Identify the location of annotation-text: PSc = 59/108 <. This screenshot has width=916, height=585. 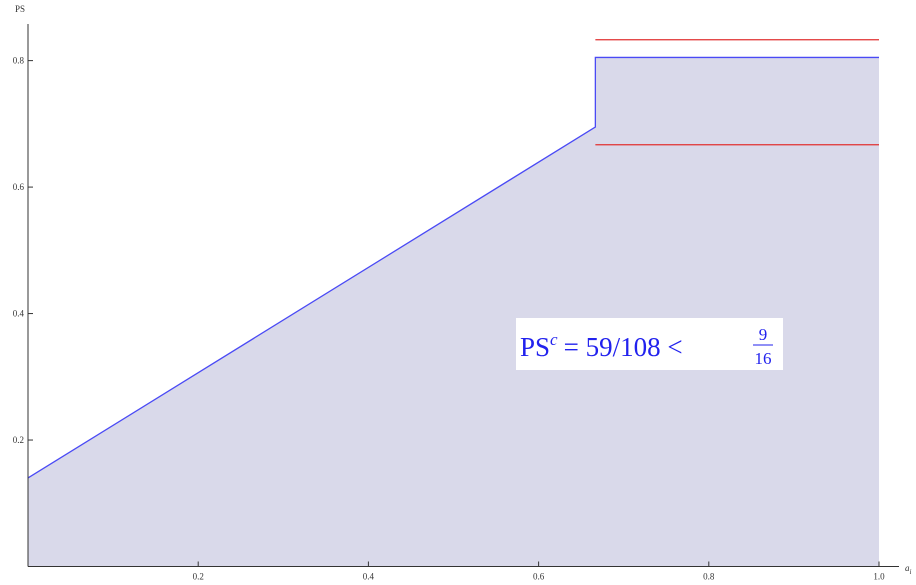
(601, 346).